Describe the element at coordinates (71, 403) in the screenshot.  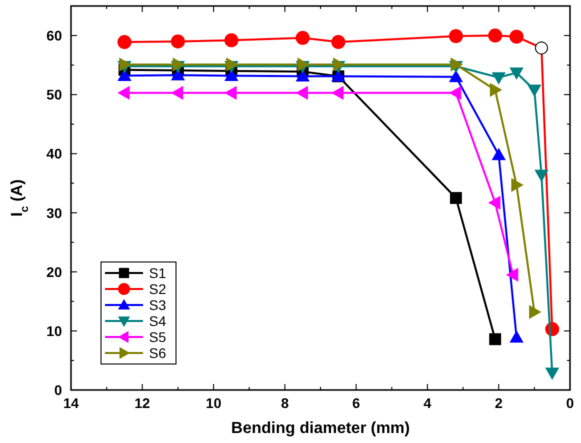
I see `x-tick-label: 14` at that location.